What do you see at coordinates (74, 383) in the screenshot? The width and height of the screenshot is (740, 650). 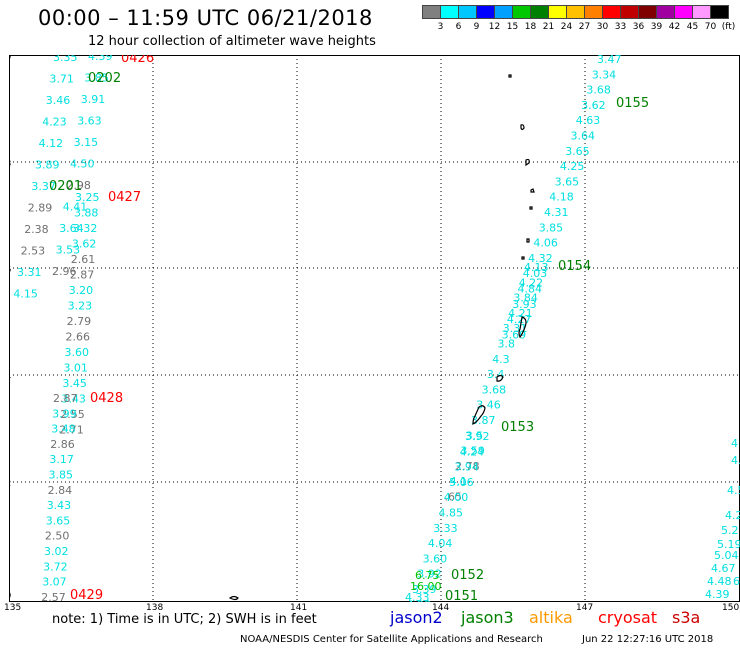 I see `wave-value-0427: 3.45` at bounding box center [74, 383].